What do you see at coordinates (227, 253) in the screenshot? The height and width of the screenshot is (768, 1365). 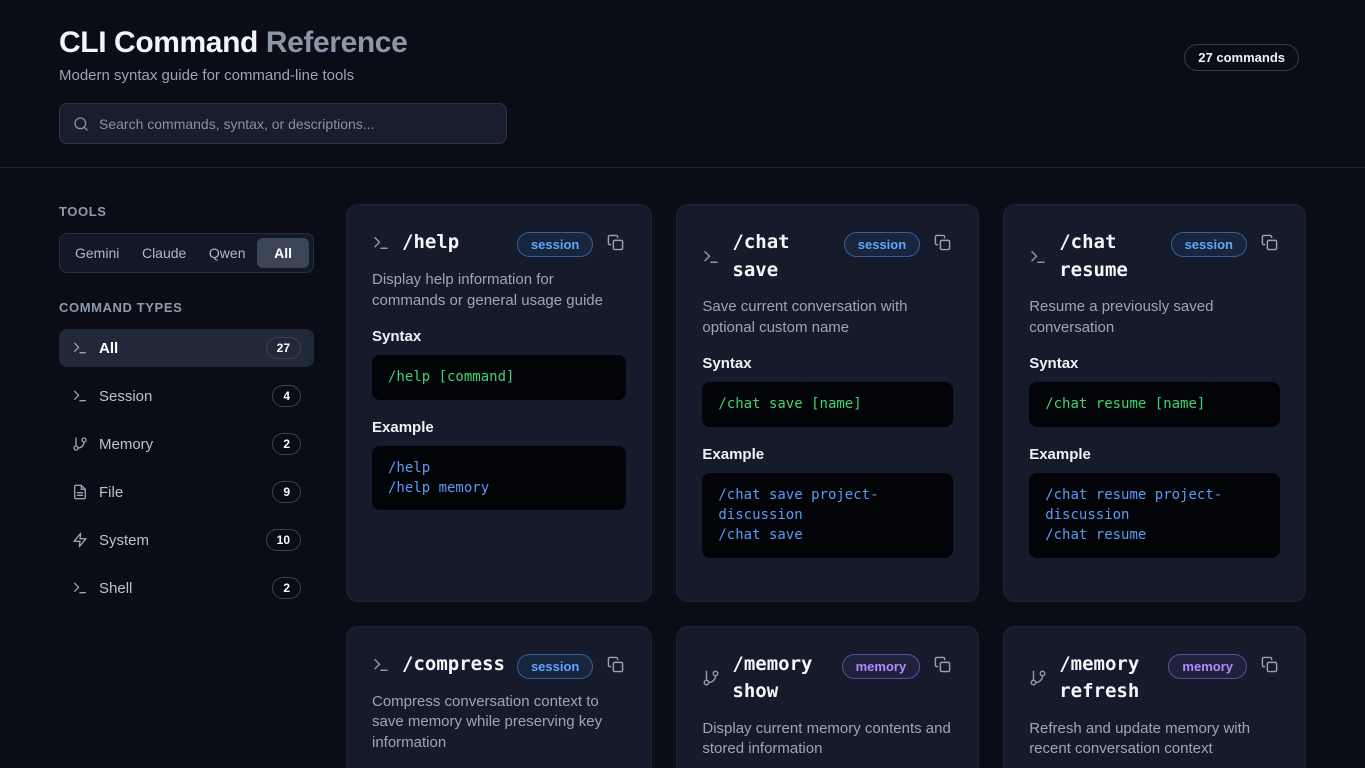 I see `tool-filter-qwen: Qwen` at bounding box center [227, 253].